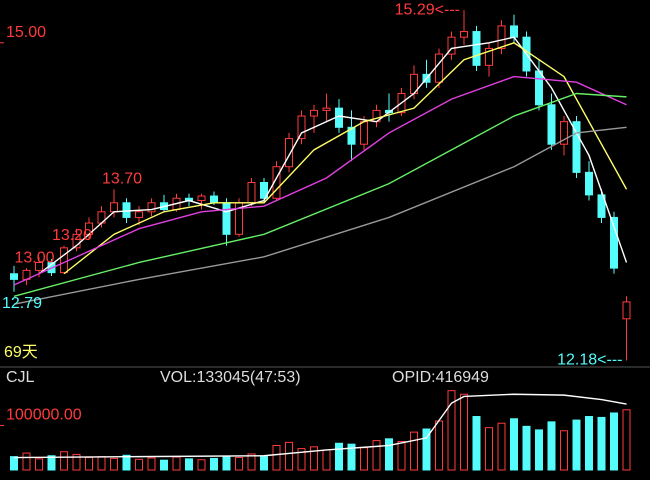 This screenshot has height=480, width=650. I want to click on y-tick-label: 100000.00, so click(44, 415).